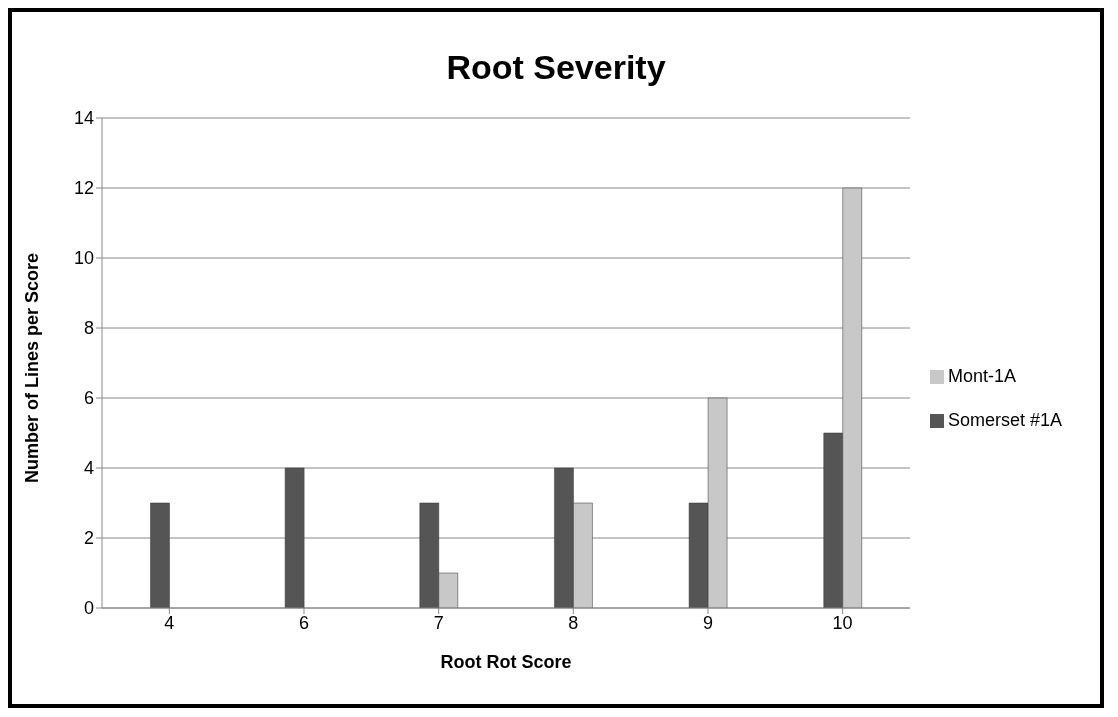  I want to click on legend-label: Mont-1A, so click(981, 376).